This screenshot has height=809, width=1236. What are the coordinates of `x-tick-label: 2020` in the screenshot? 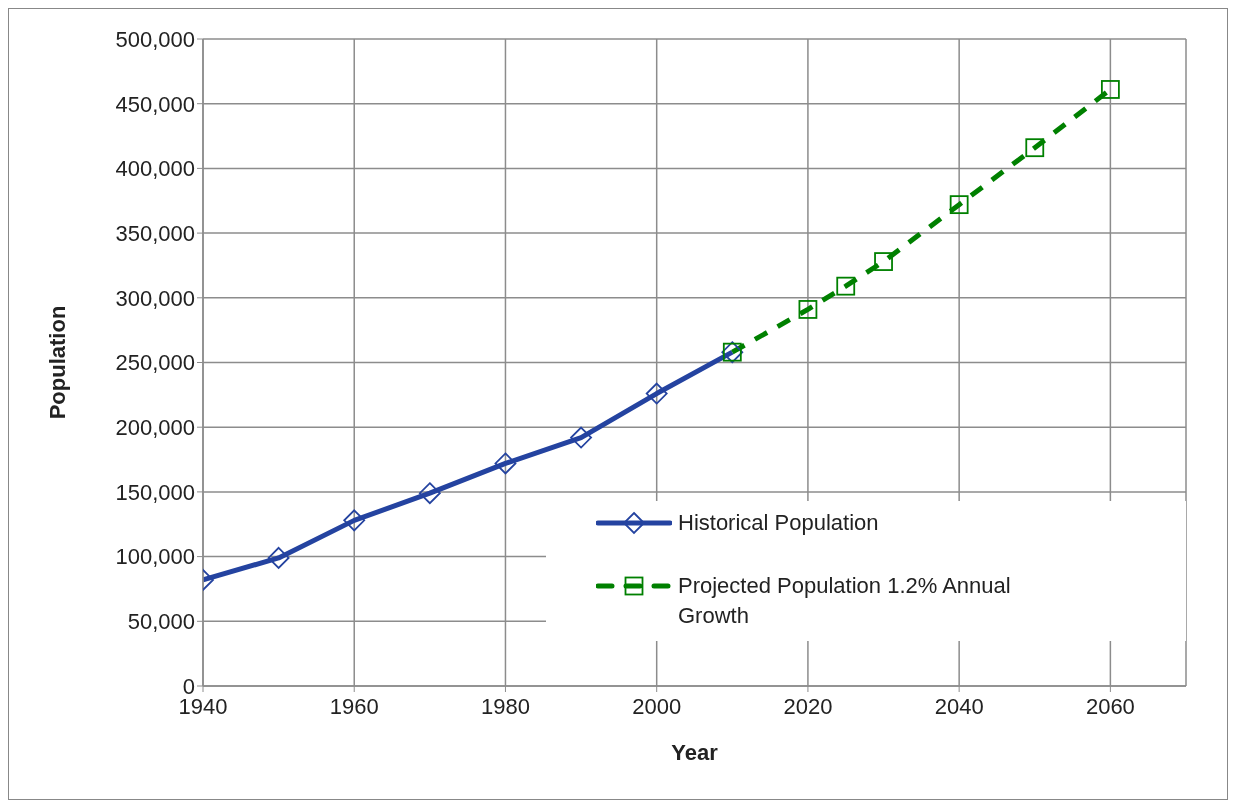 It's located at (808, 706).